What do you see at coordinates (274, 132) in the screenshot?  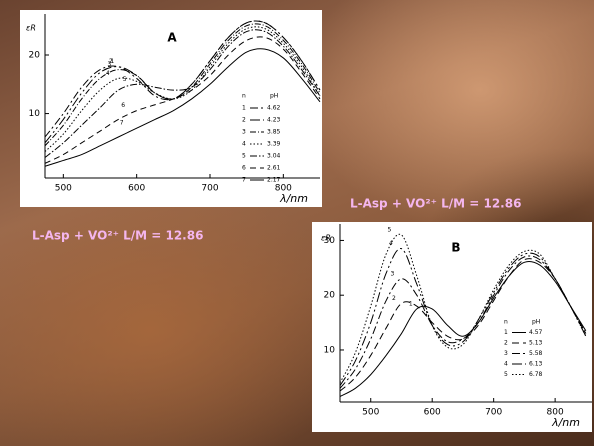 I see `legend-ph: 3.85` at bounding box center [274, 132].